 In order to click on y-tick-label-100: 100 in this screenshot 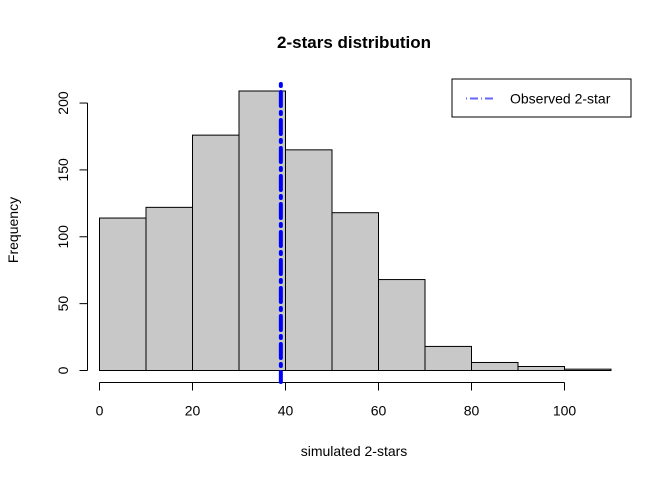, I will do `click(63, 237)`.